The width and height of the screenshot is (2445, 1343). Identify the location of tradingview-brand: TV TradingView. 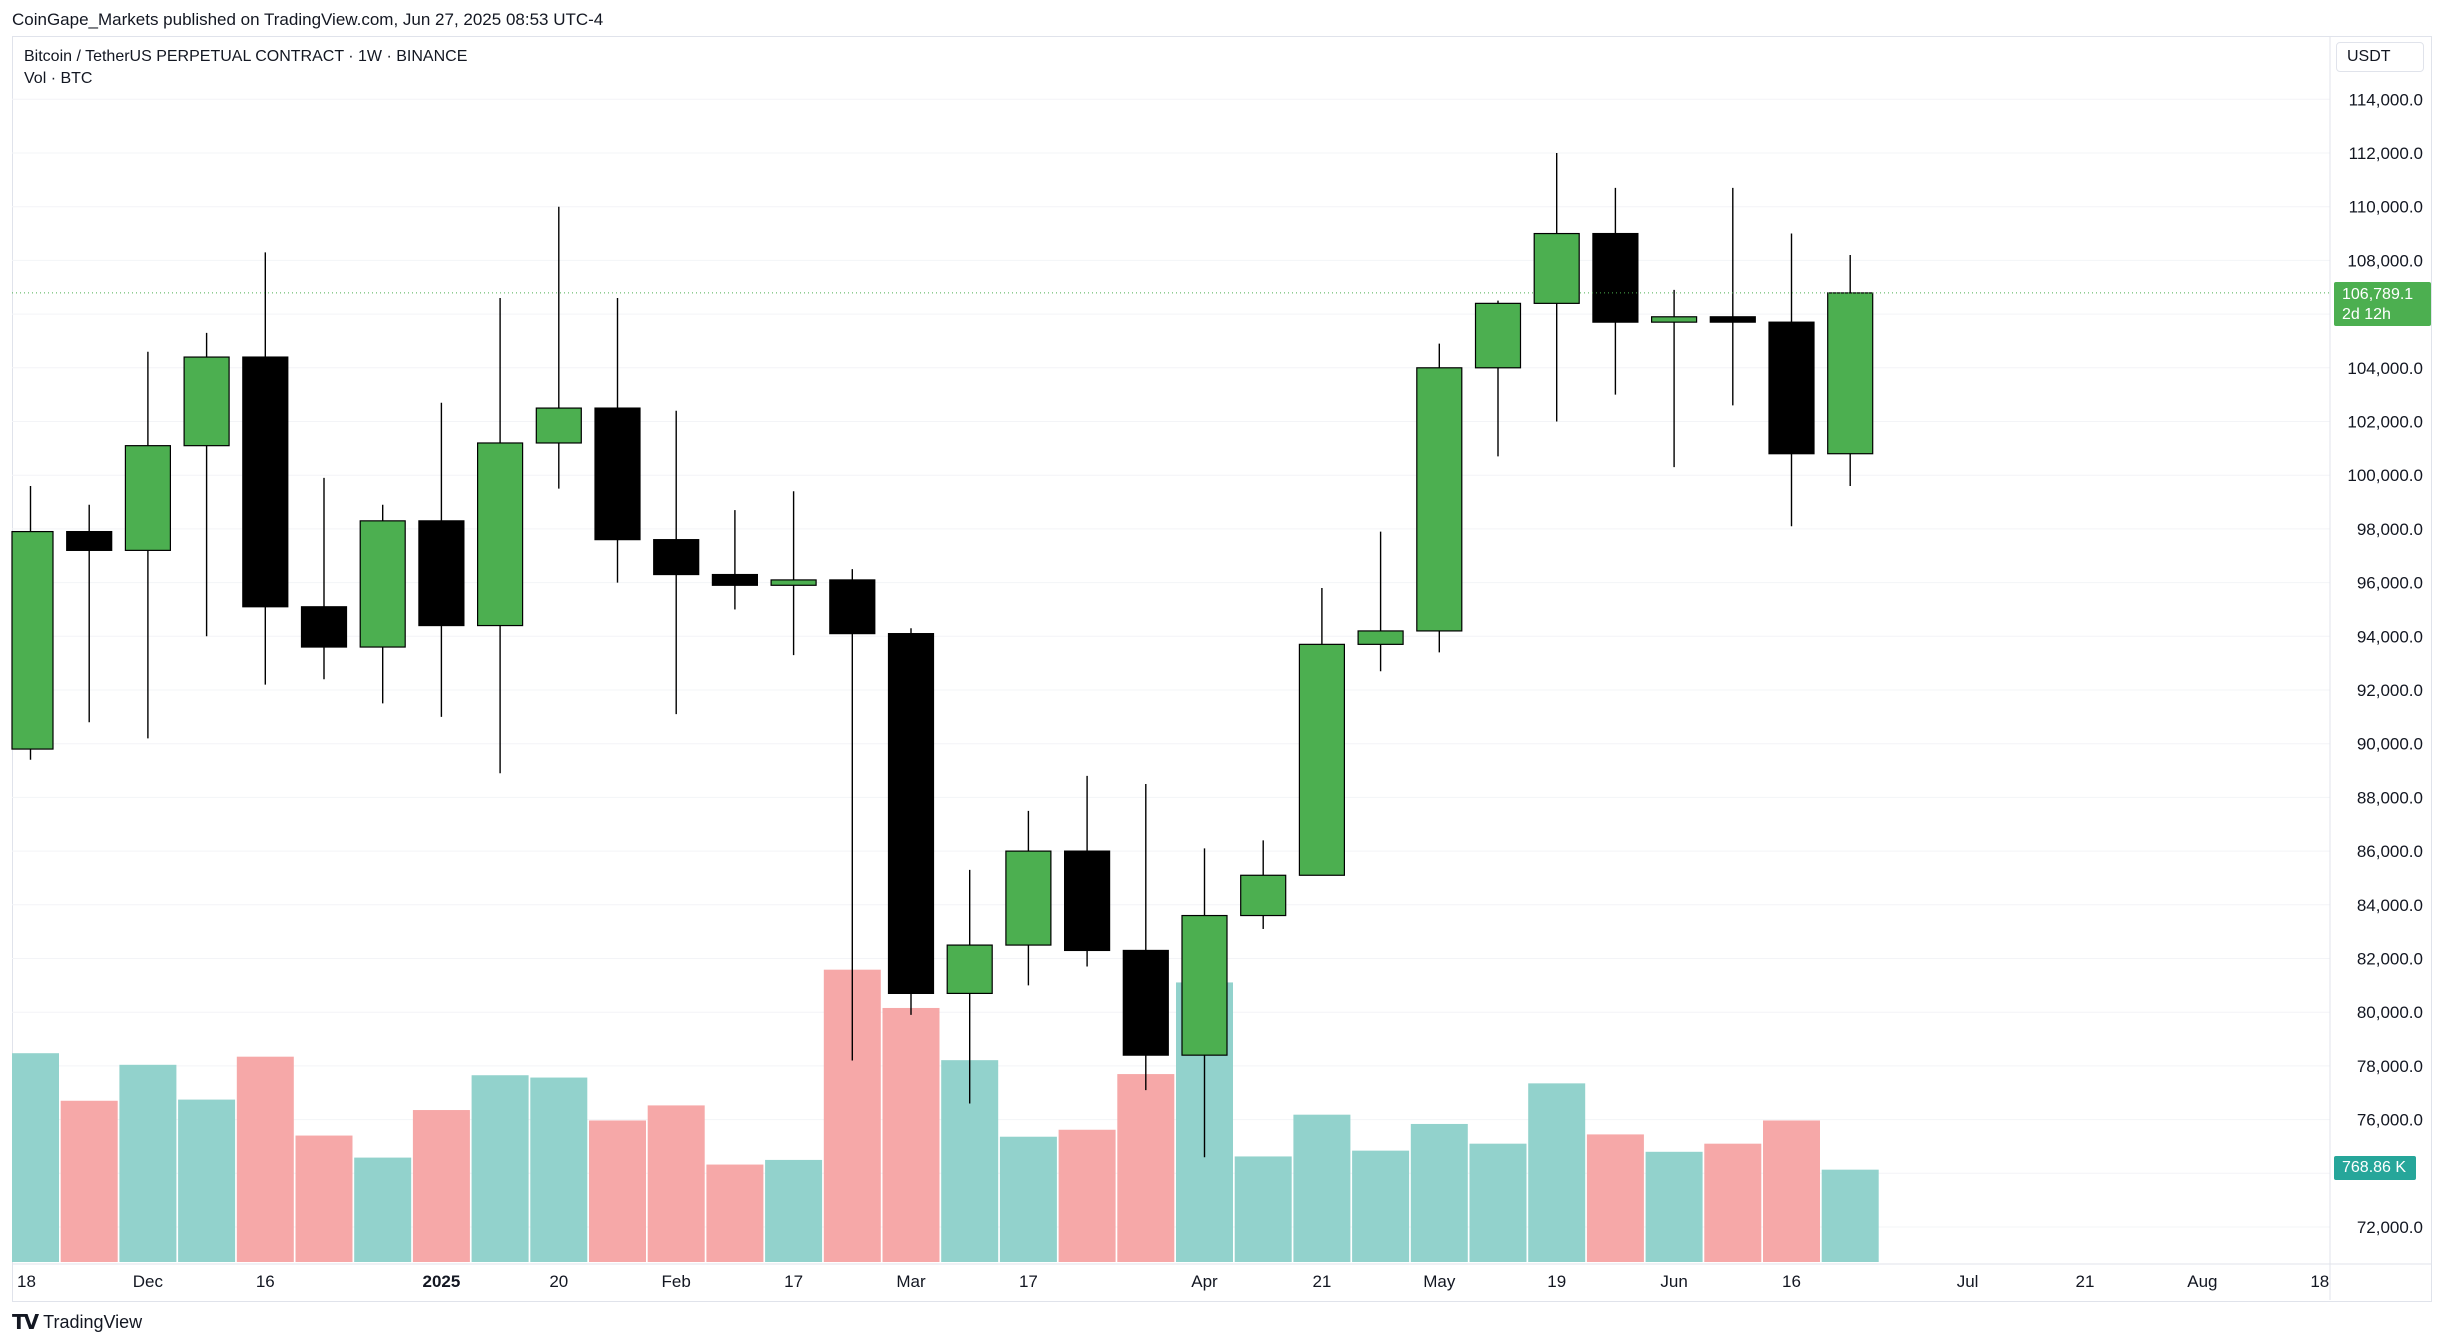
(77, 1322).